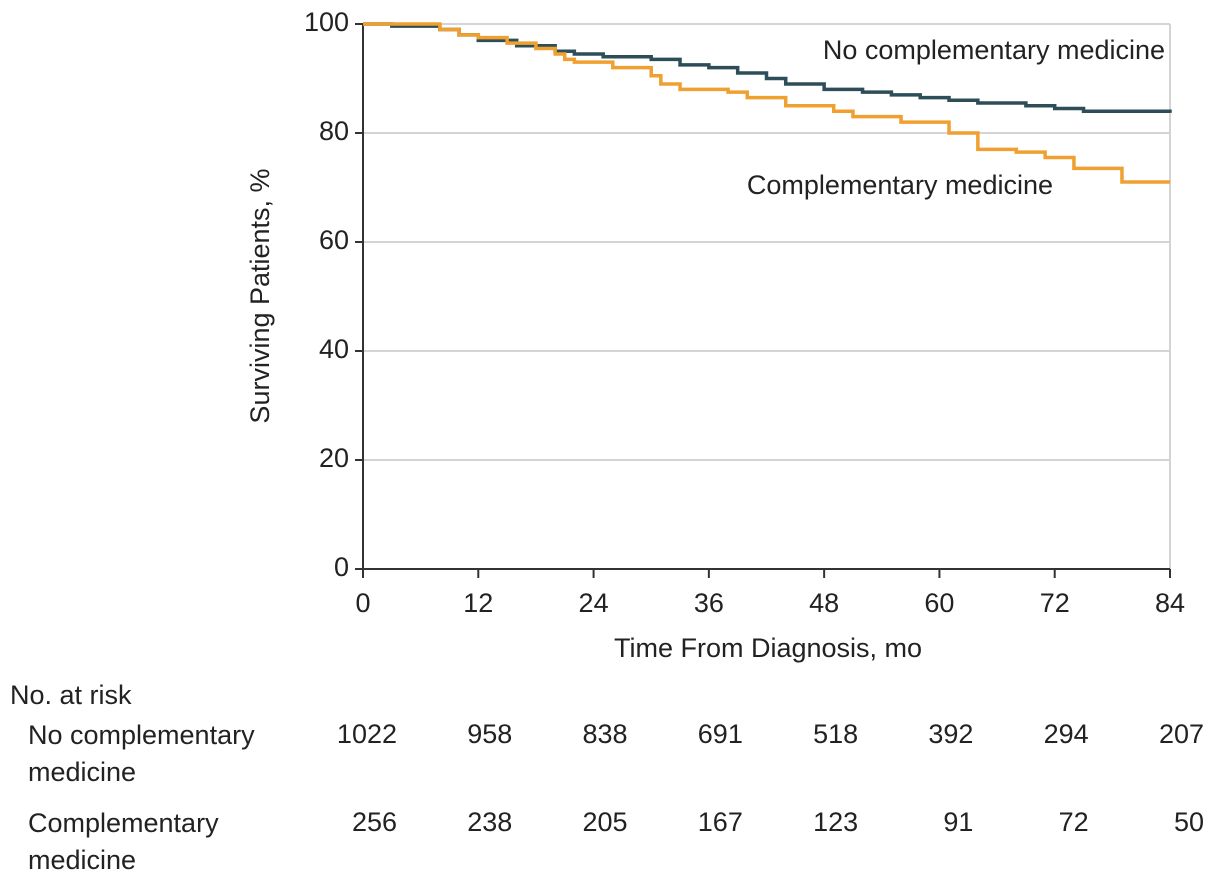 The image size is (1205, 887). Describe the element at coordinates (994, 50) in the screenshot. I see `curve-label: No complementary medicine` at that location.